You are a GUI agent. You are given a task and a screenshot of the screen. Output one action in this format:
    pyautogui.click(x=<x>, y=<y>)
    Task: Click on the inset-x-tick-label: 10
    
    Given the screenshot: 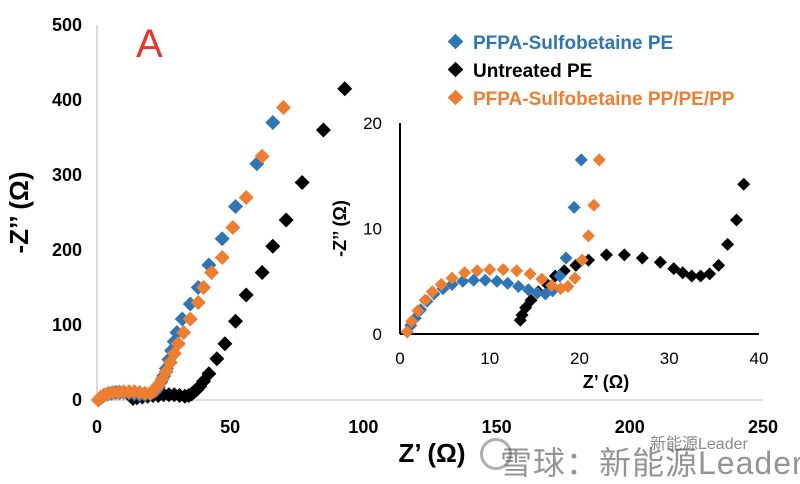 What is the action you would take?
    pyautogui.click(x=489, y=358)
    